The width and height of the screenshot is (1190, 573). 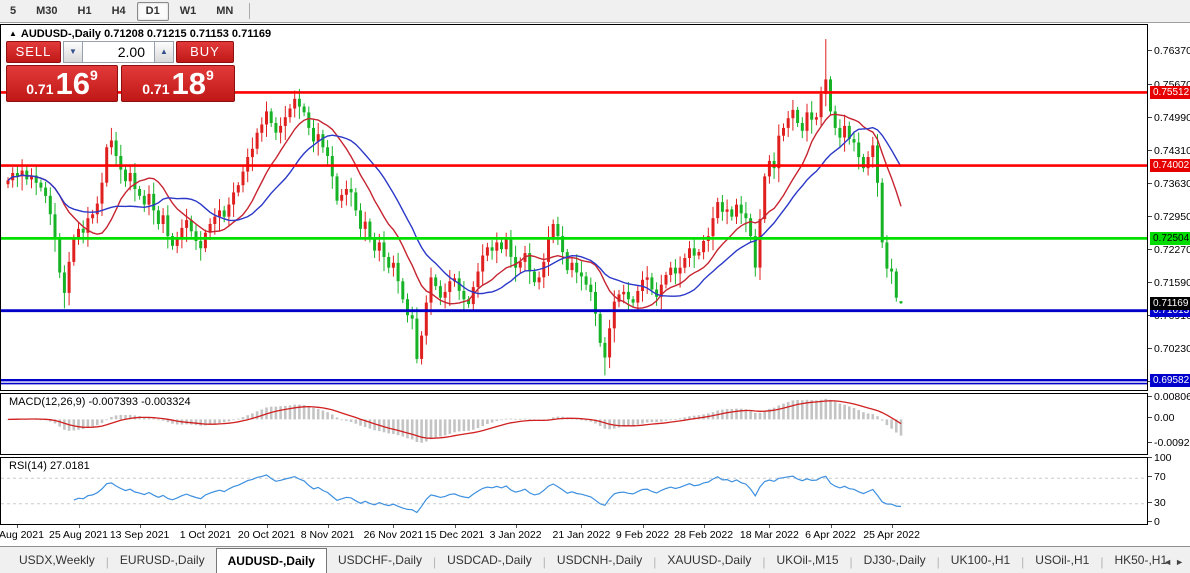 I want to click on price-tick-label: 0.72950, so click(x=1169, y=217).